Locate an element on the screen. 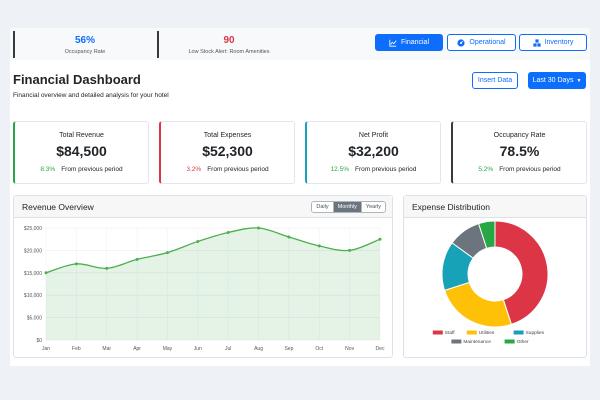 This screenshot has height=400, width=600. donut-slice-staff is located at coordinates (521, 273).